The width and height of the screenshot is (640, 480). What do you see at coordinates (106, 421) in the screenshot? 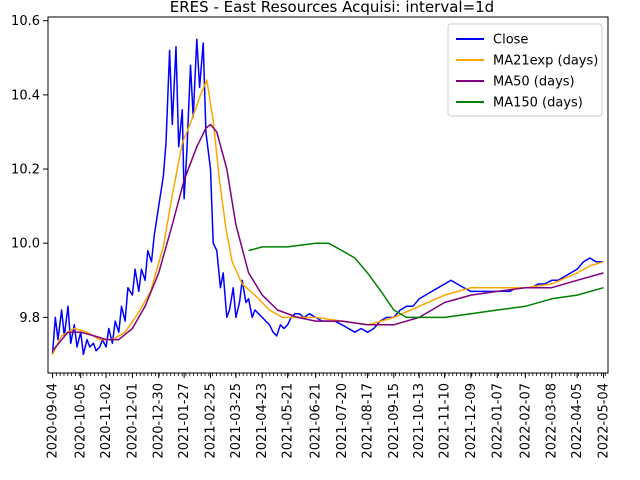
I see `x-tick-label: 2020-11-02` at bounding box center [106, 421].